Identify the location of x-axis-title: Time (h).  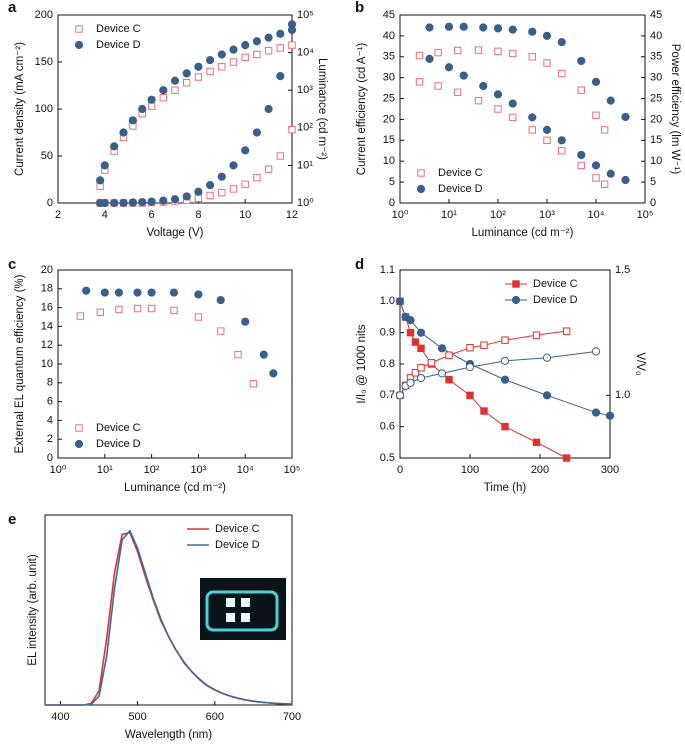
(505, 488).